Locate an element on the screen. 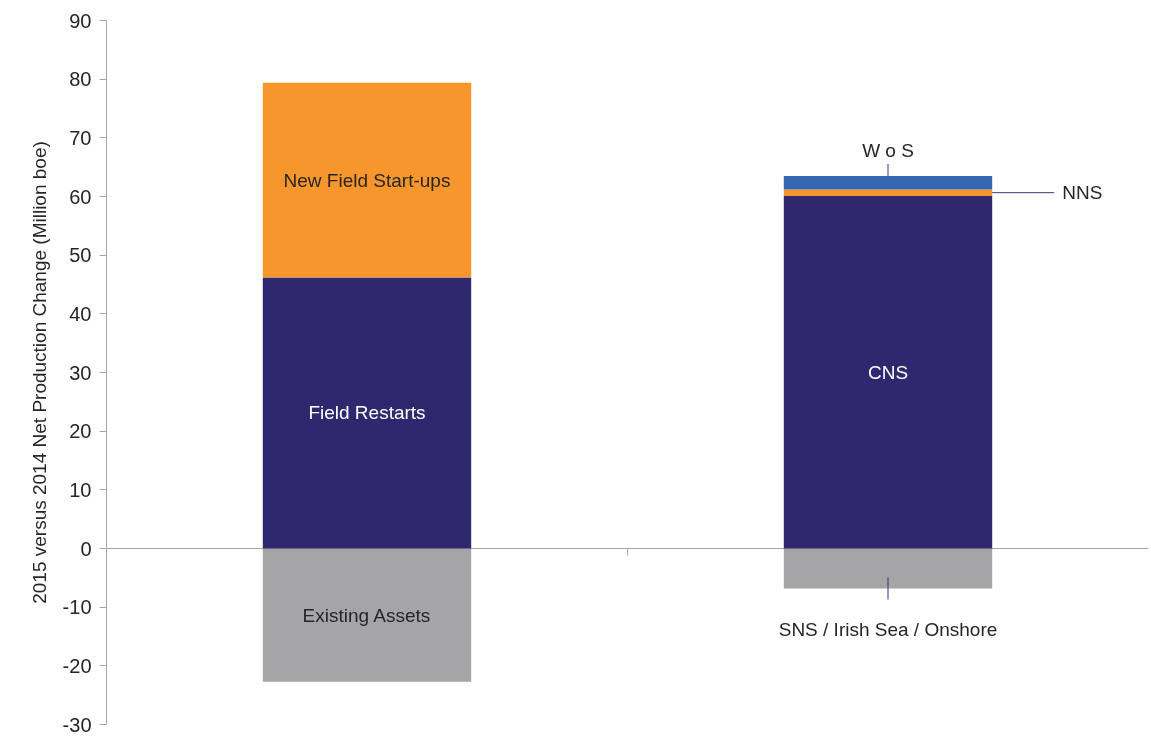  y-tick-label: 70 is located at coordinates (80, 137).